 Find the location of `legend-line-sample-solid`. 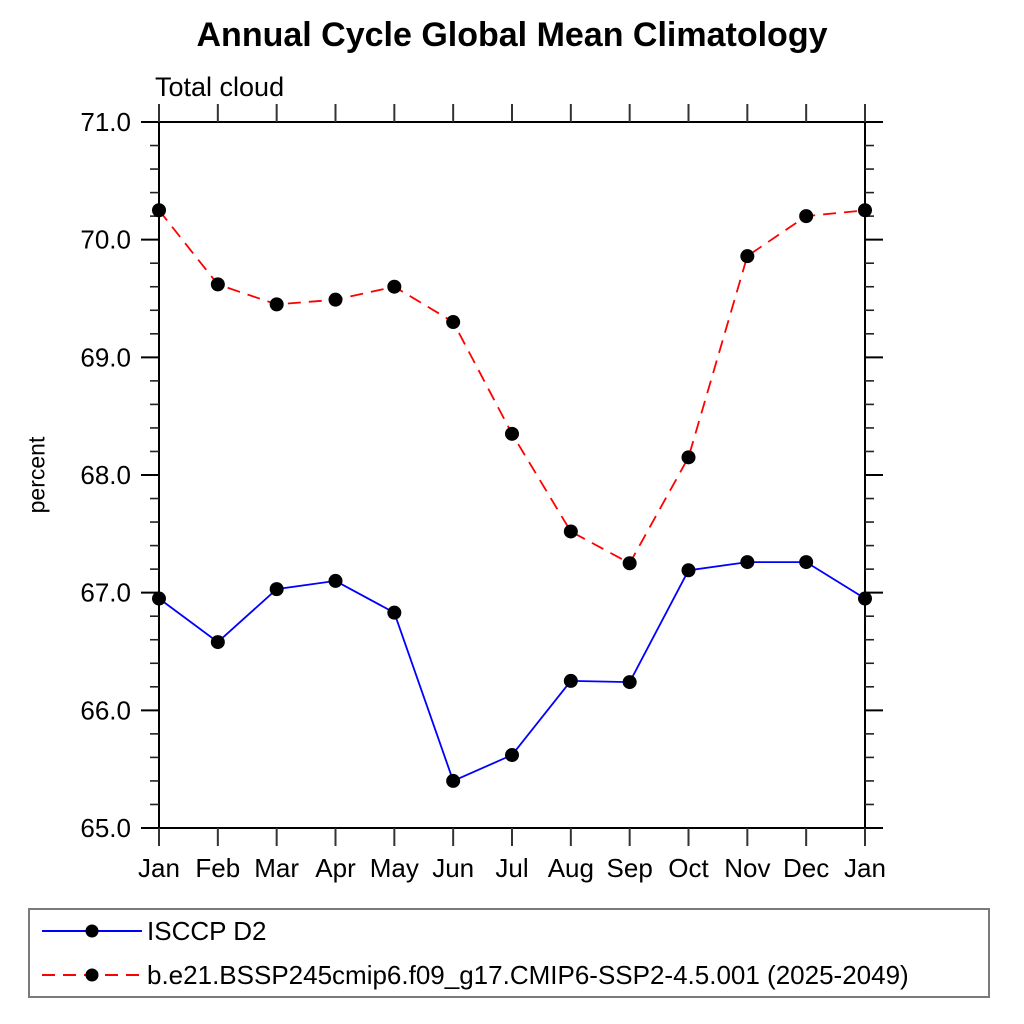

legend-line-sample-solid is located at coordinates (92, 931).